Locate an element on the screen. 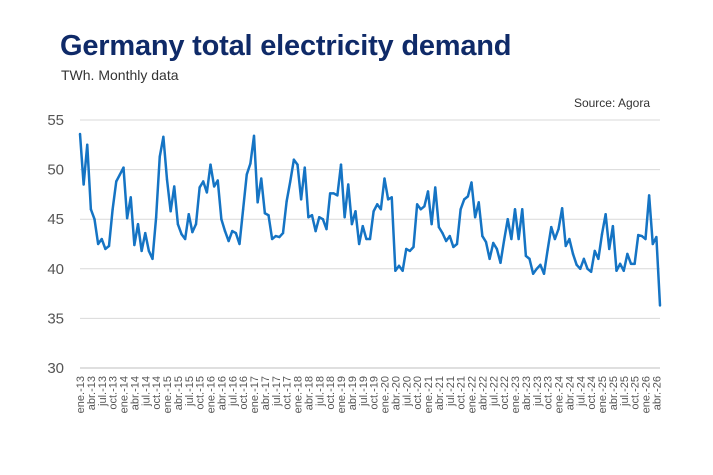  x-tick-label: oct.-16 is located at coordinates (244, 393).